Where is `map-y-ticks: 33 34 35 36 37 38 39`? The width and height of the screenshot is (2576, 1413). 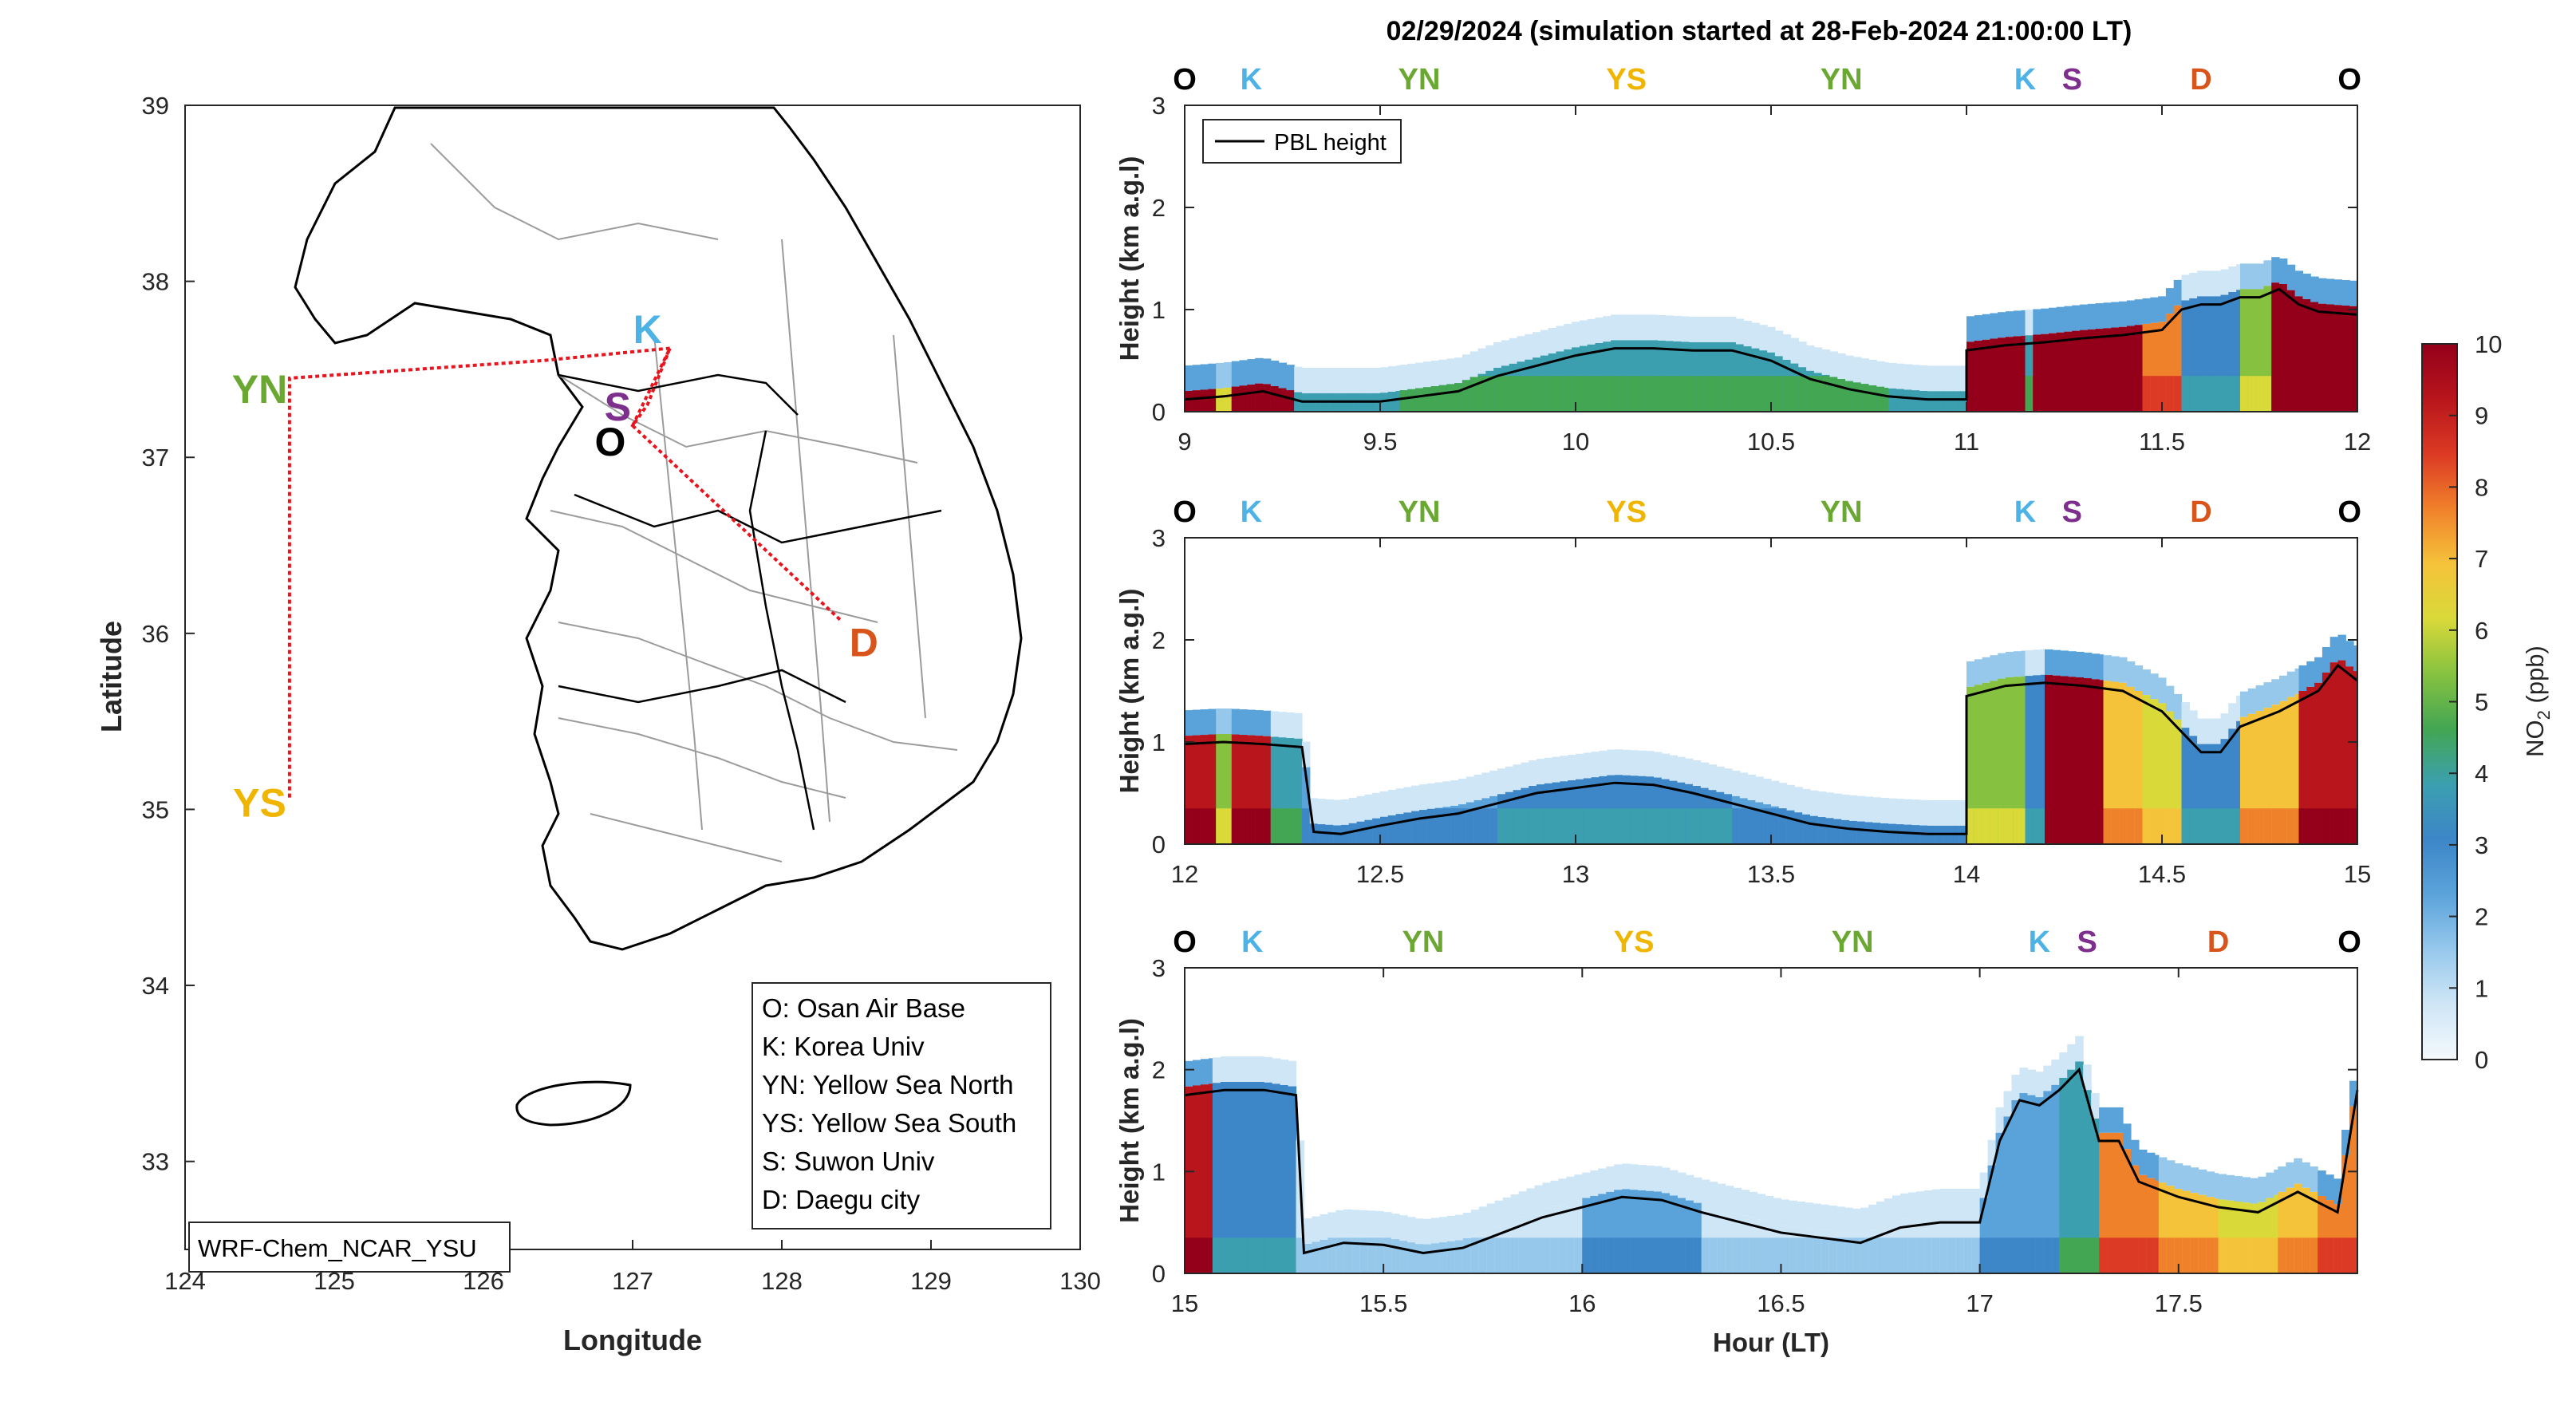 map-y-ticks: 33 34 35 36 37 38 39 is located at coordinates (169, 634).